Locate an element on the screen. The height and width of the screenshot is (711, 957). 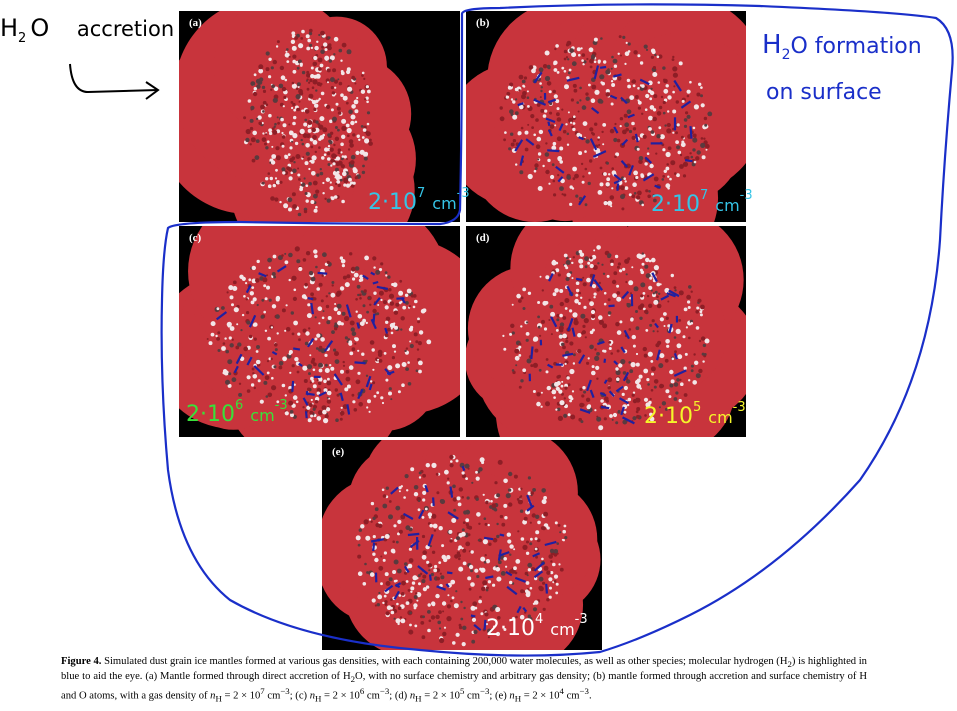
density-d-unit-exp: -3 is located at coordinates (739, 407).